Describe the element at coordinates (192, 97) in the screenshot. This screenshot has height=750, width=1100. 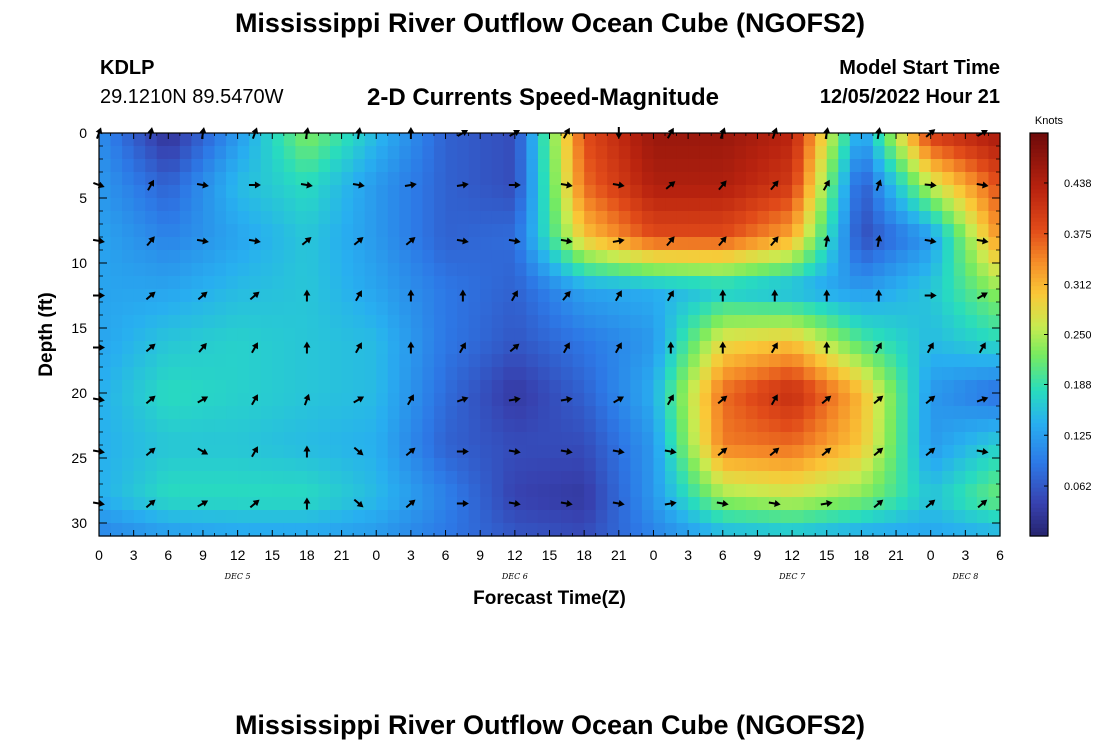
I see `station-coordinates: 29.1210N 89.5470W` at that location.